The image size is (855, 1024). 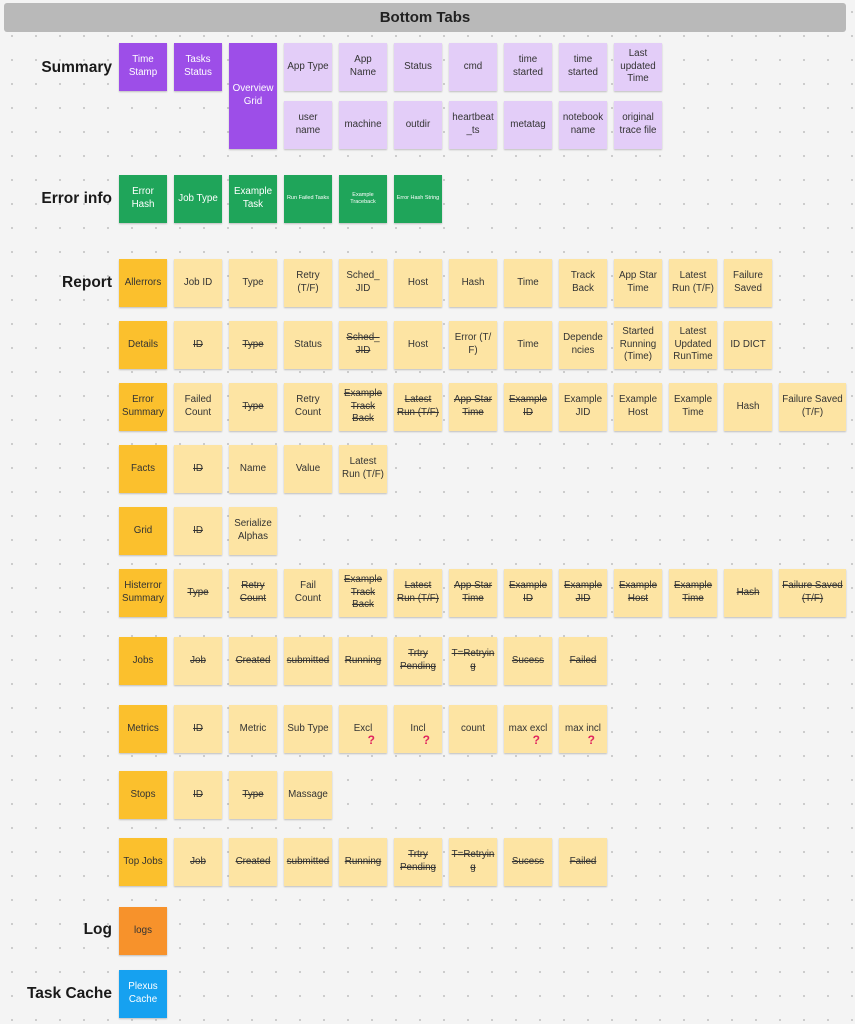 What do you see at coordinates (143, 994) in the screenshot?
I see `sticky-note-plexus-cache: Plexus Cache` at bounding box center [143, 994].